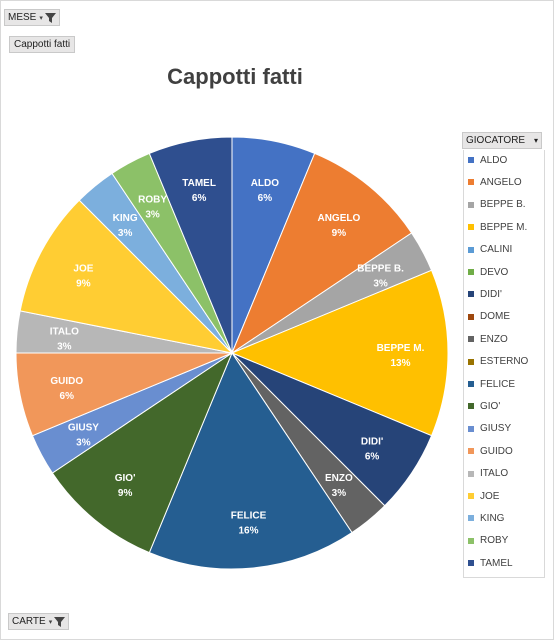 This screenshot has width=554, height=640. I want to click on slice-data-label: ALDO 6%, so click(265, 191).